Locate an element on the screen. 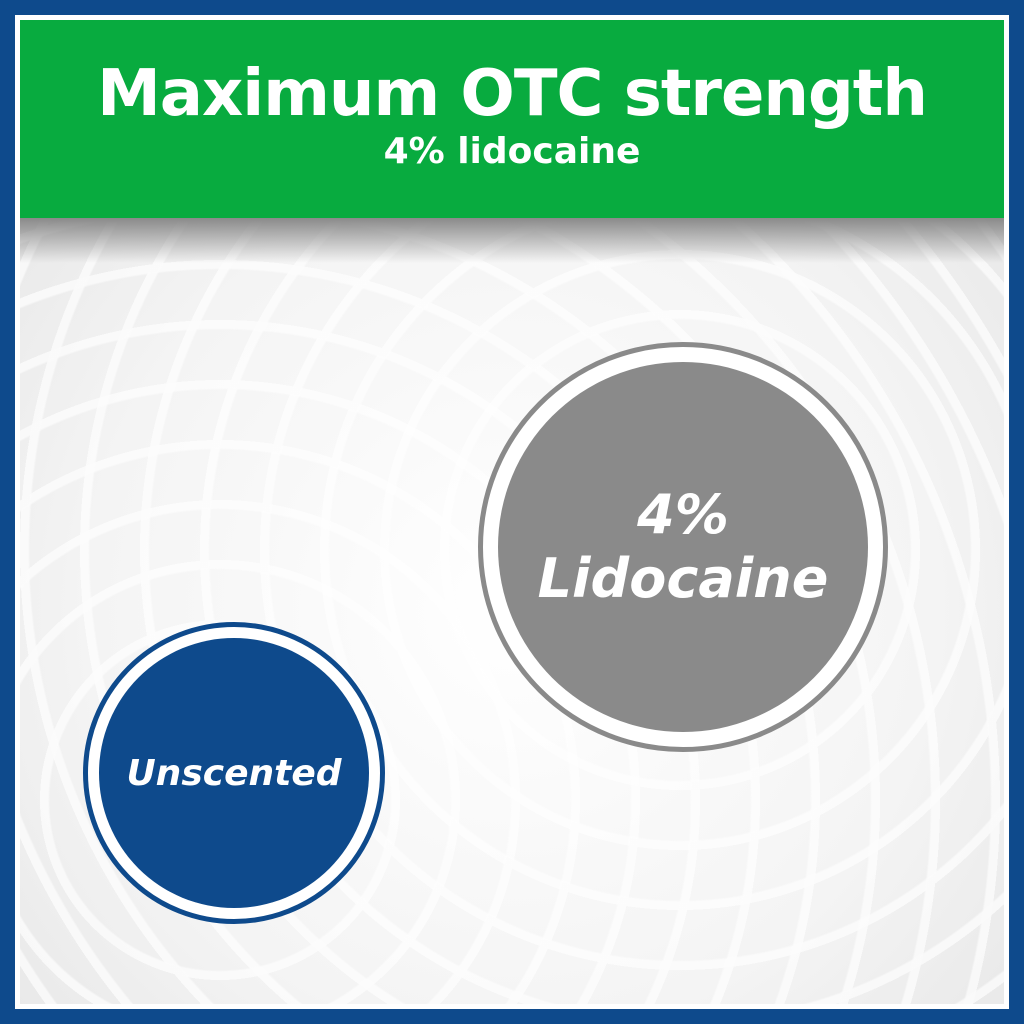  scent-badge: Unscented is located at coordinates (234, 773).